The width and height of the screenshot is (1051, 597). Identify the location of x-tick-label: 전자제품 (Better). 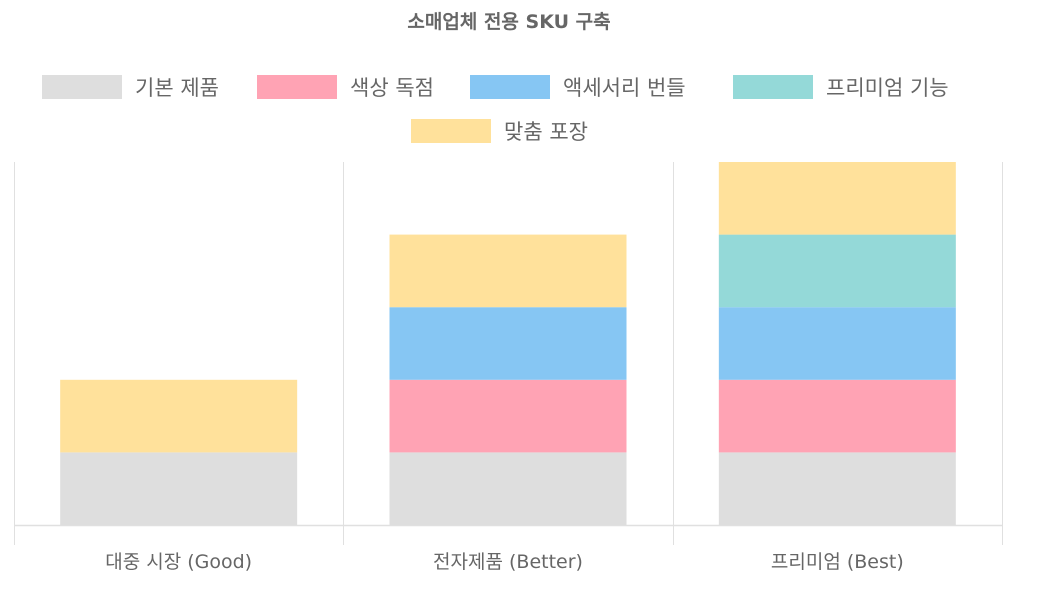
(508, 562).